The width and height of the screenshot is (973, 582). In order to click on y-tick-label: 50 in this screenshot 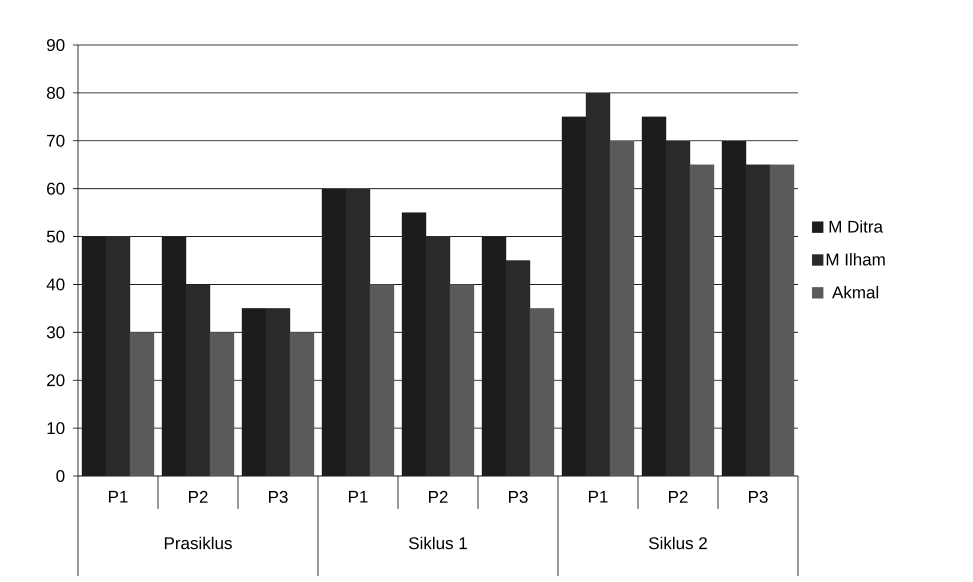, I will do `click(55, 236)`.